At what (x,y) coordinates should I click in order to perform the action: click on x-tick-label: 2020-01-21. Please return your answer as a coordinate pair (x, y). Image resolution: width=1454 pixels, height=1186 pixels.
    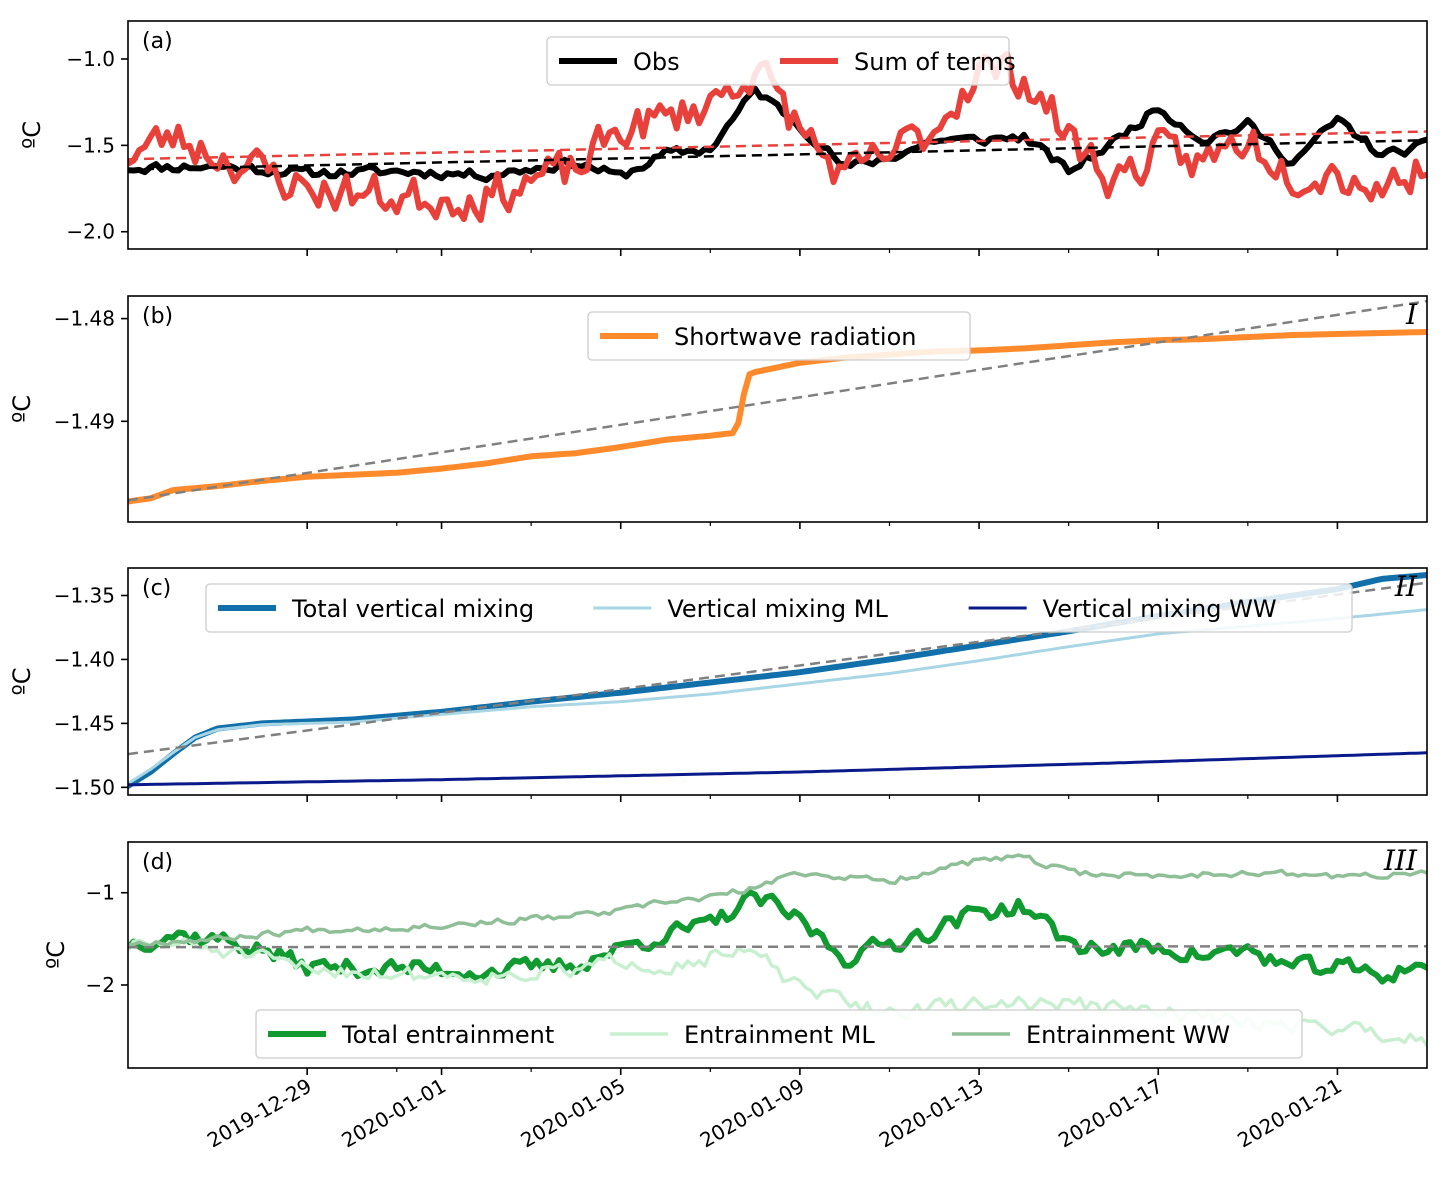
    Looking at the image, I should click on (1289, 1113).